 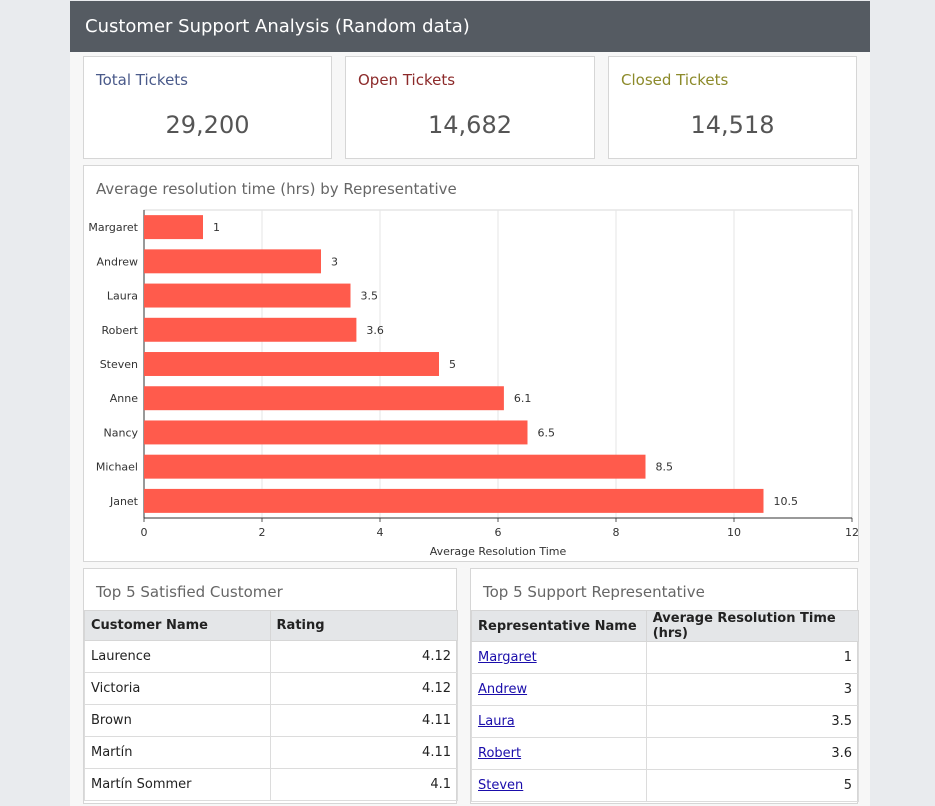 What do you see at coordinates (752, 626) in the screenshot?
I see `column-header-avg-resolution-time: Average Resolution Time (hrs)` at bounding box center [752, 626].